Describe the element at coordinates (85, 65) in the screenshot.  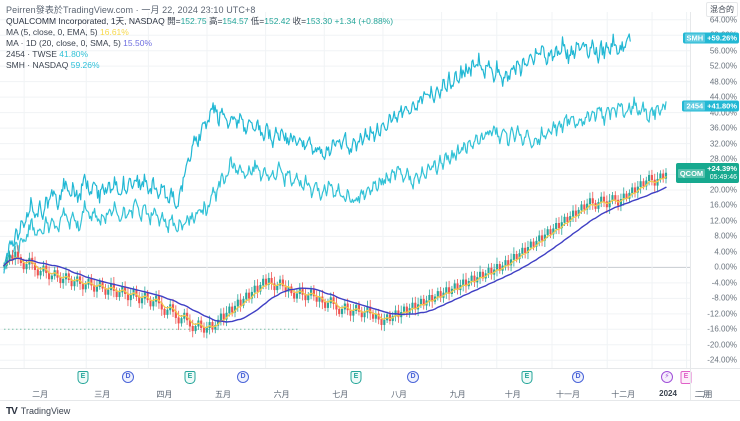
I see `legend-smh-value: 59.26%` at that location.